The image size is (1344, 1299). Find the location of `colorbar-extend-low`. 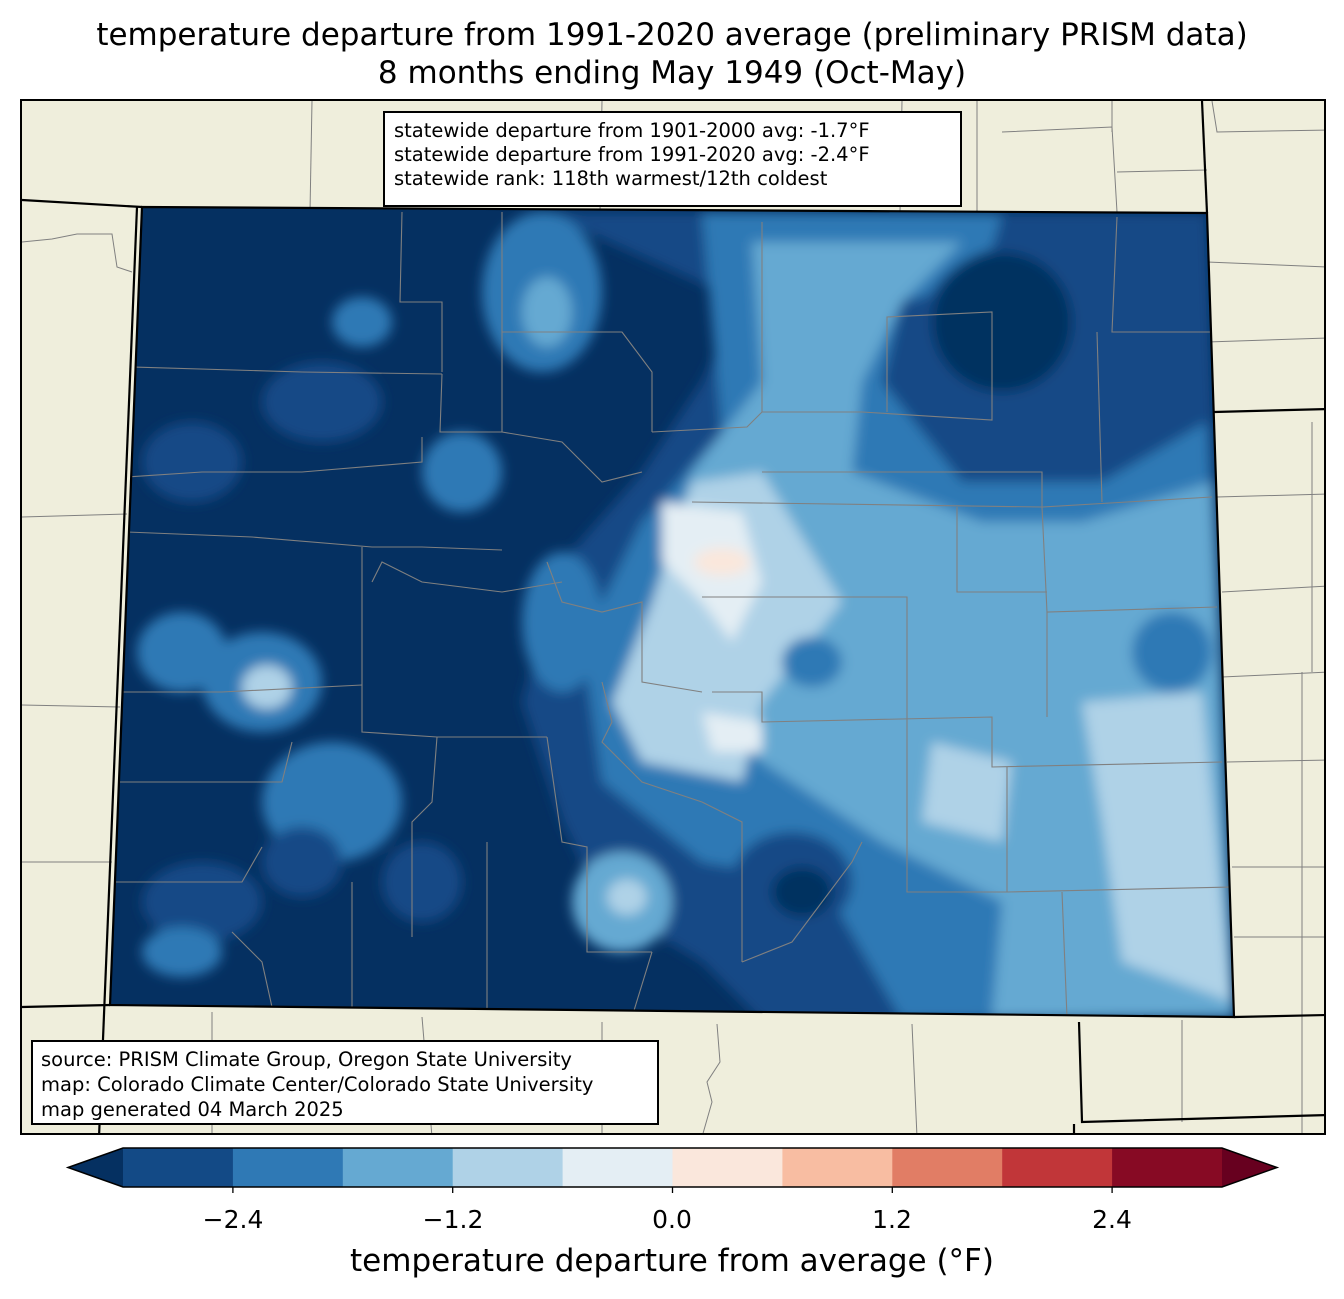

colorbar-extend-low is located at coordinates (95, 1167).